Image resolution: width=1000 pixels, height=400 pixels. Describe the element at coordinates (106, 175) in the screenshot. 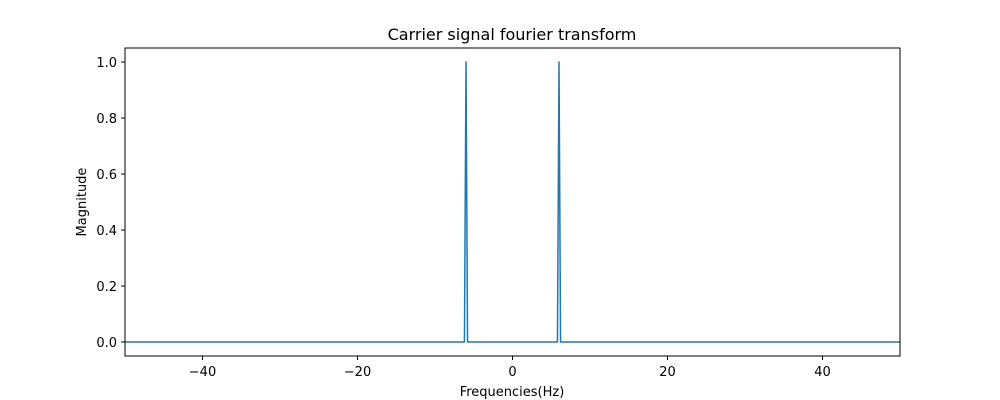

I see `y-tick-label: 0.6` at that location.